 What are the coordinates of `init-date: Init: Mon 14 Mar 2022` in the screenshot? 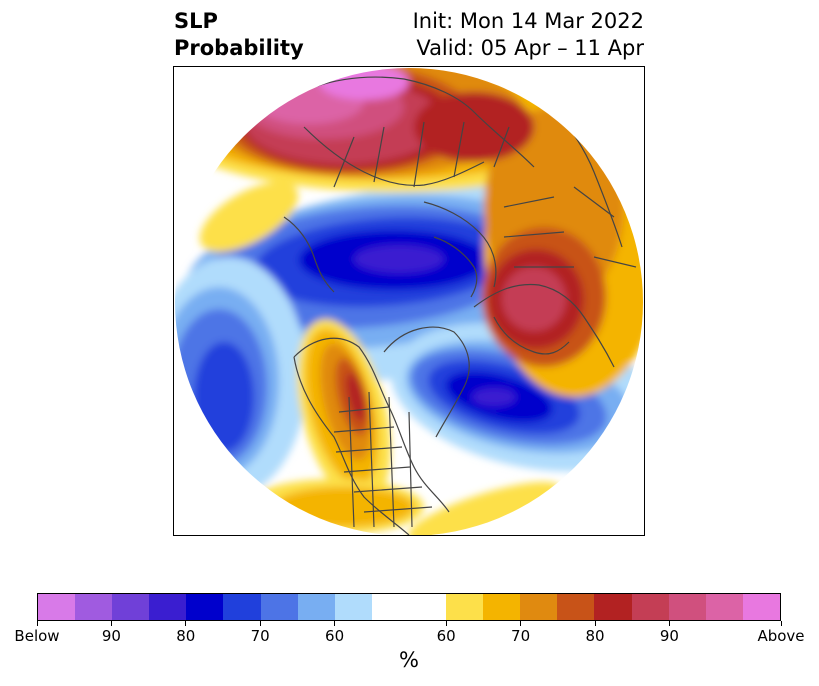 It's located at (528, 21).